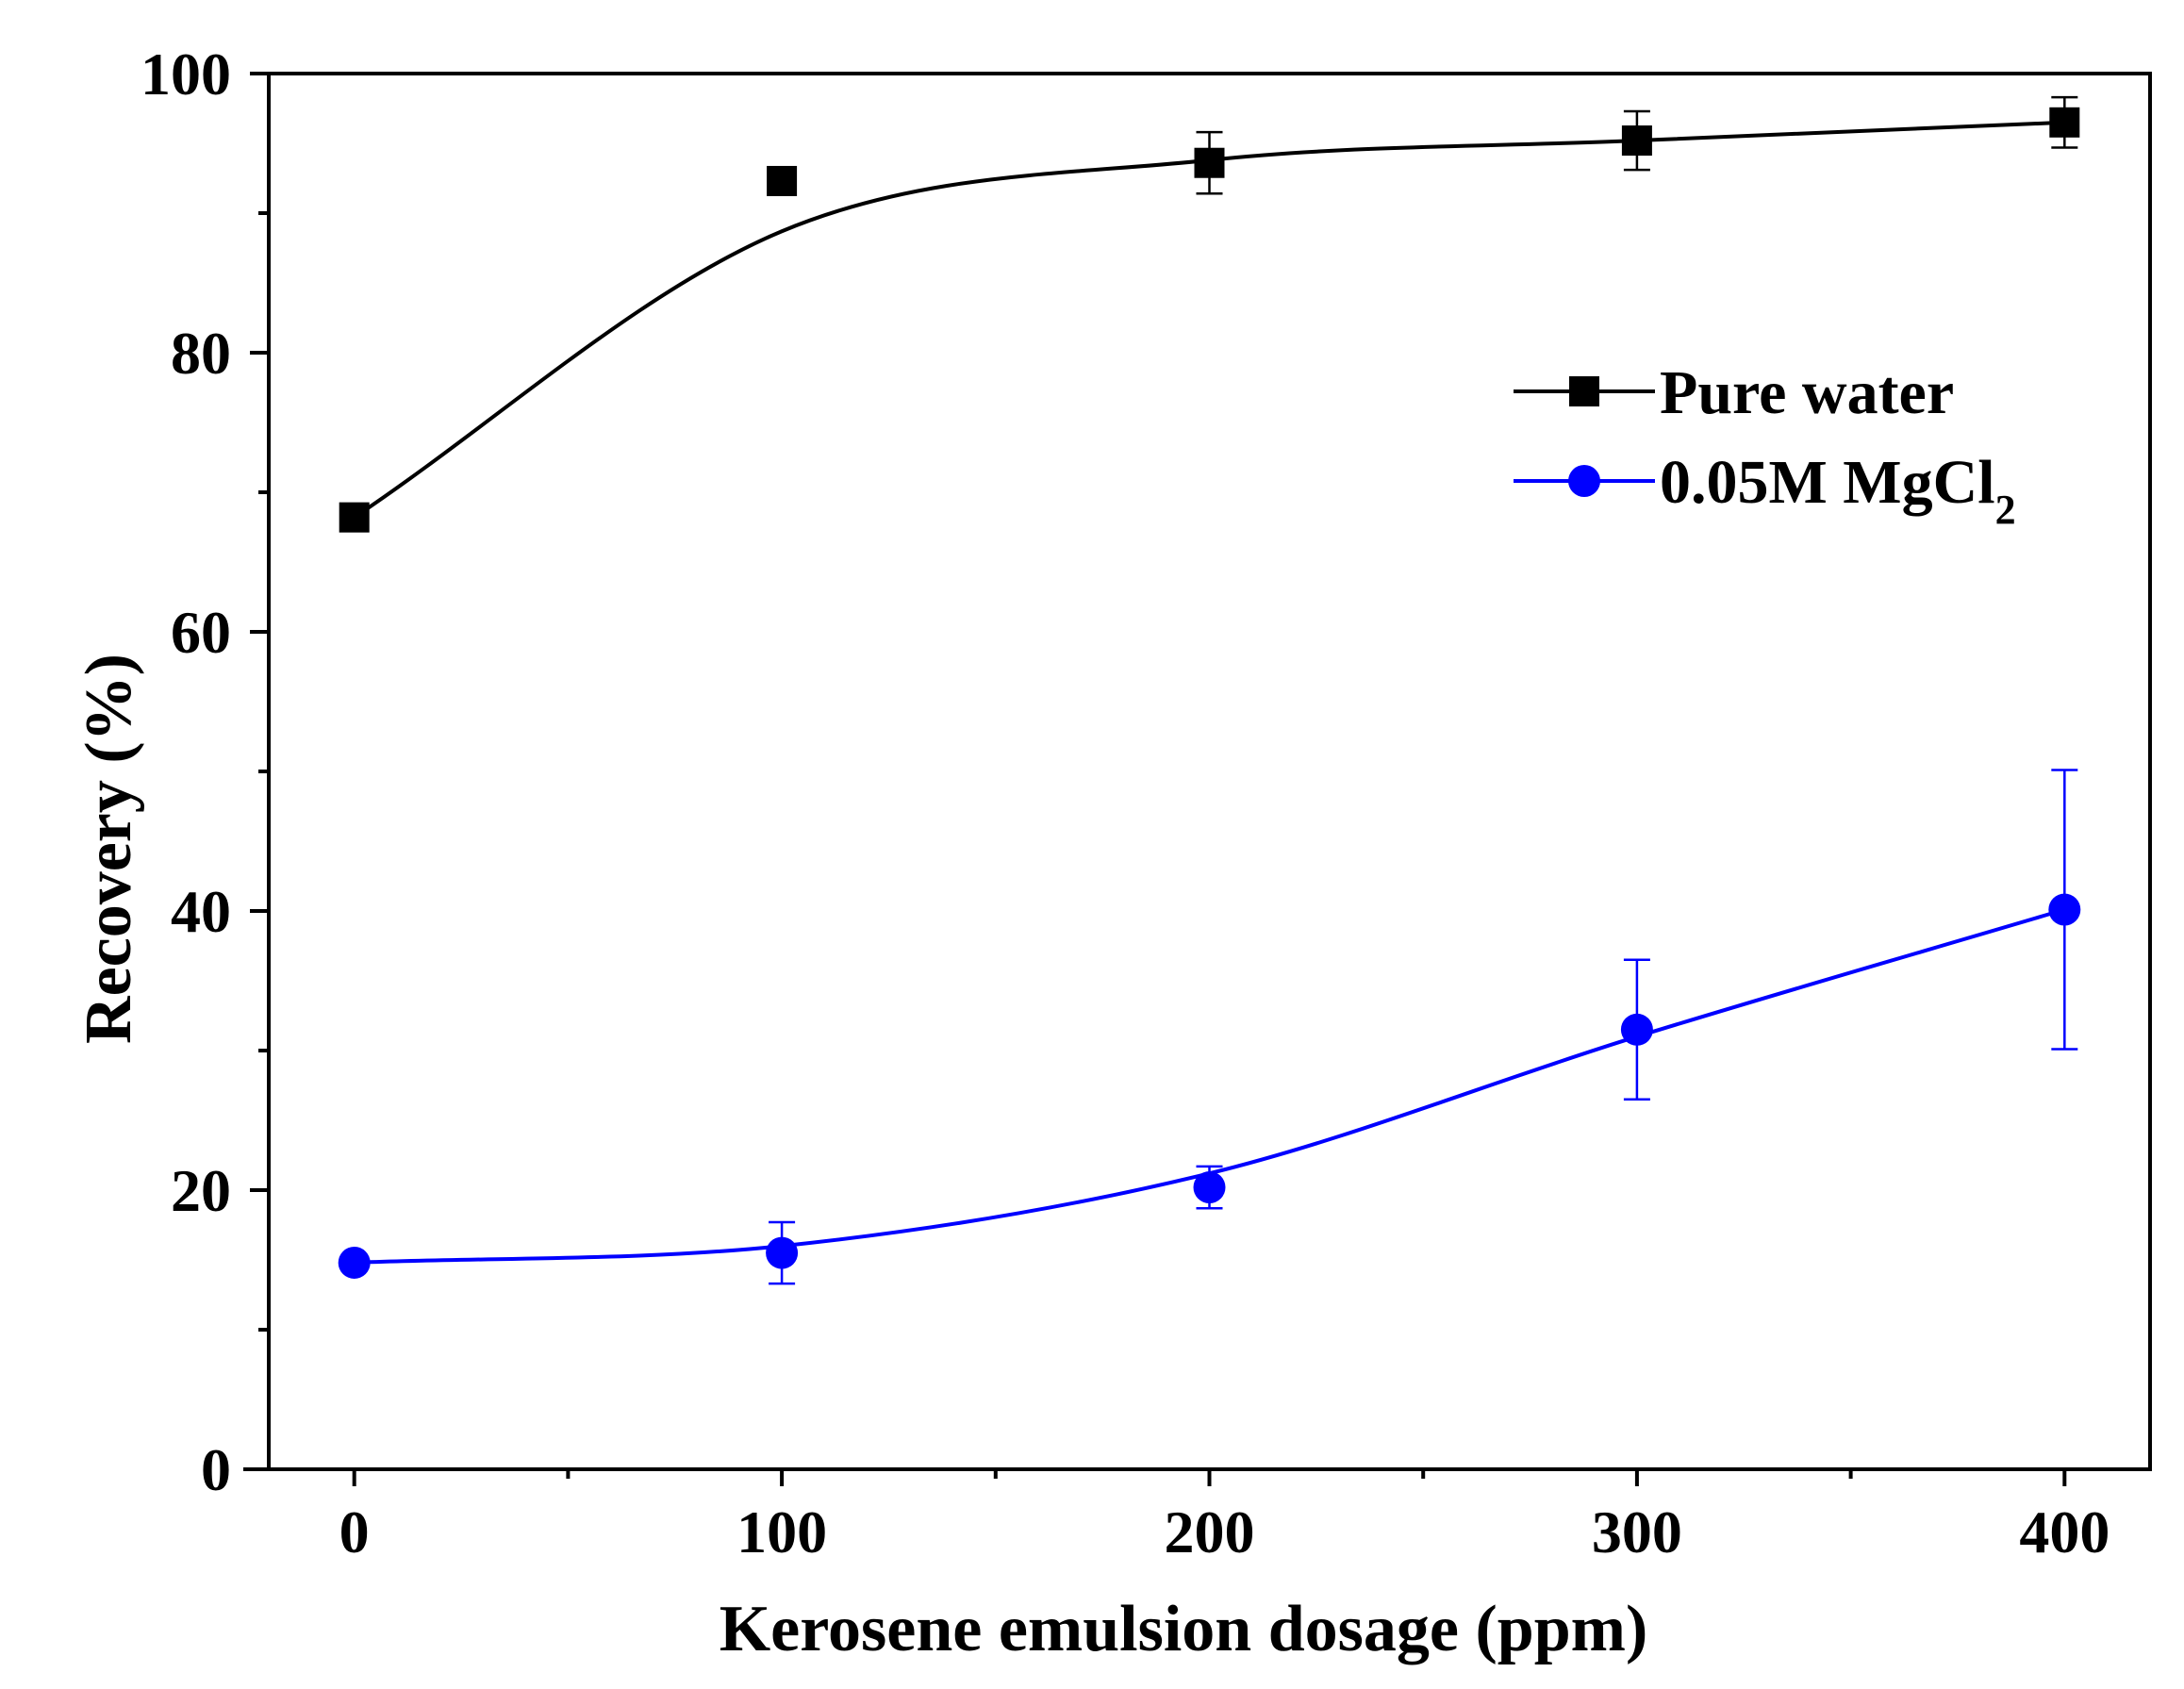 The image size is (2184, 1689). What do you see at coordinates (109, 849) in the screenshot?
I see `y-axis-title: Recovery (%)` at bounding box center [109, 849].